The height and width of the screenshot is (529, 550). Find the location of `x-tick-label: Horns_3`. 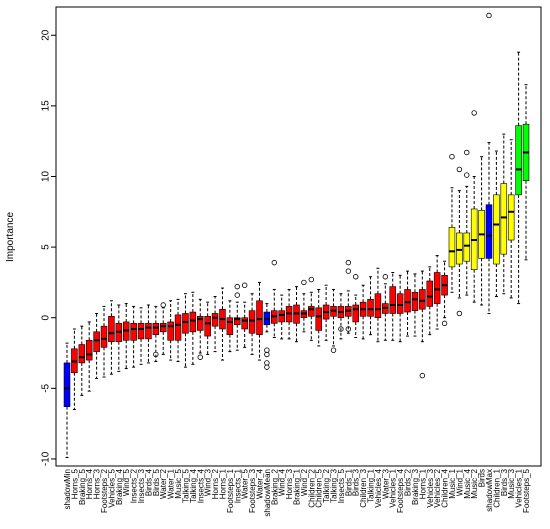

x-tick-label: Horns_3 is located at coordinates (97, 483).